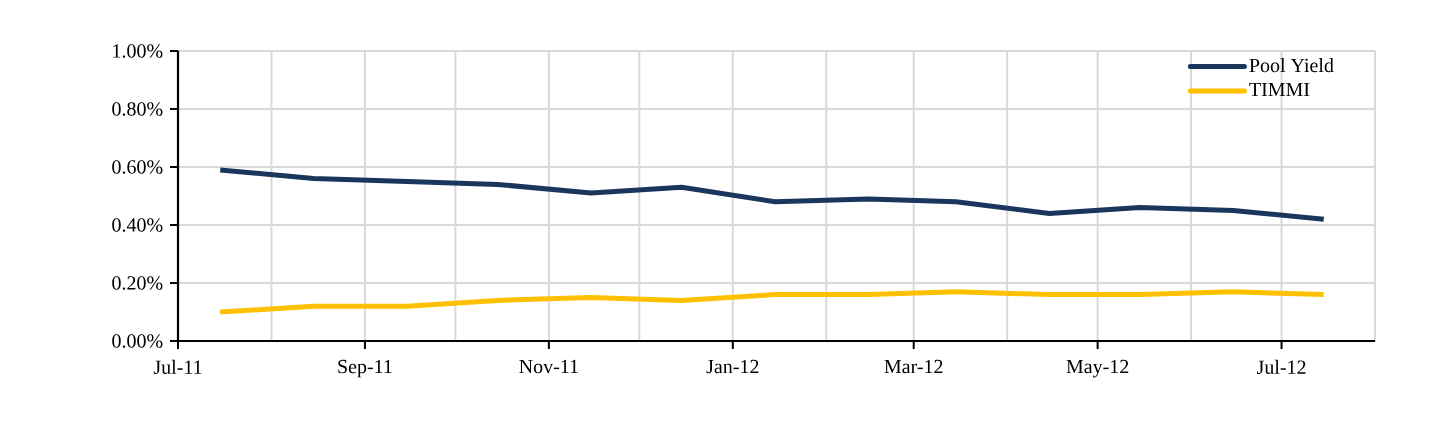  What do you see at coordinates (365, 368) in the screenshot?
I see `x-tick-label: Sep-11` at bounding box center [365, 368].